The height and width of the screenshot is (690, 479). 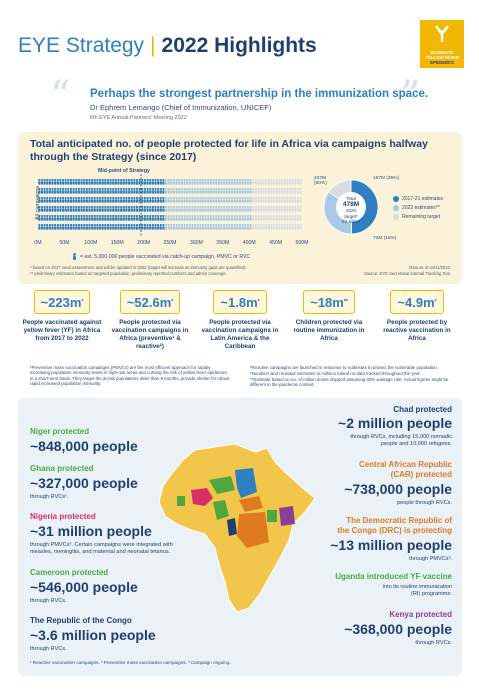 What do you see at coordinates (62, 468) in the screenshot?
I see `ghana-title: Ghana protected` at bounding box center [62, 468].